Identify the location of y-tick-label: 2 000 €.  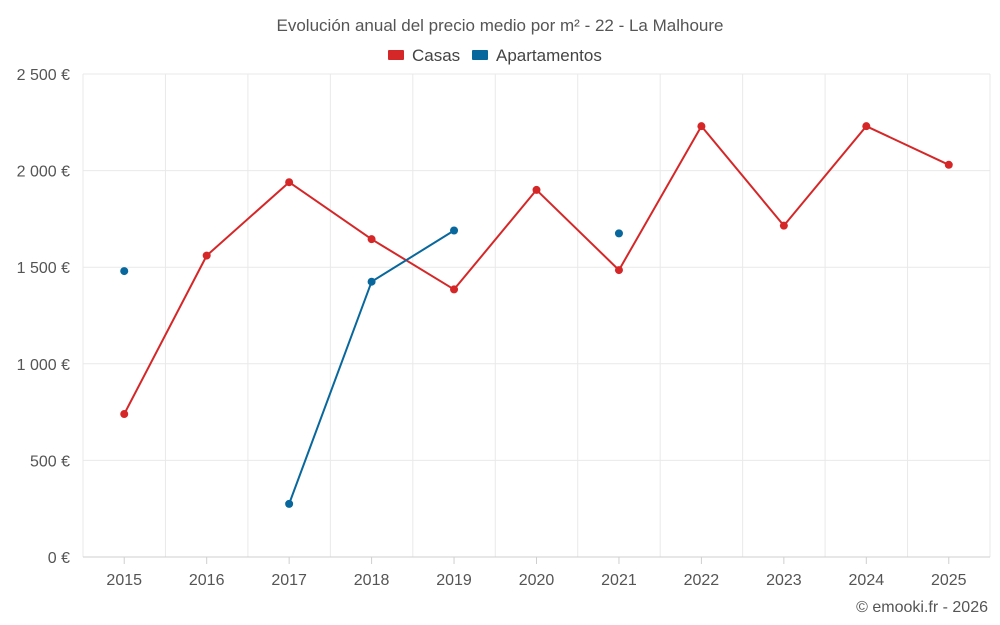
(43, 172).